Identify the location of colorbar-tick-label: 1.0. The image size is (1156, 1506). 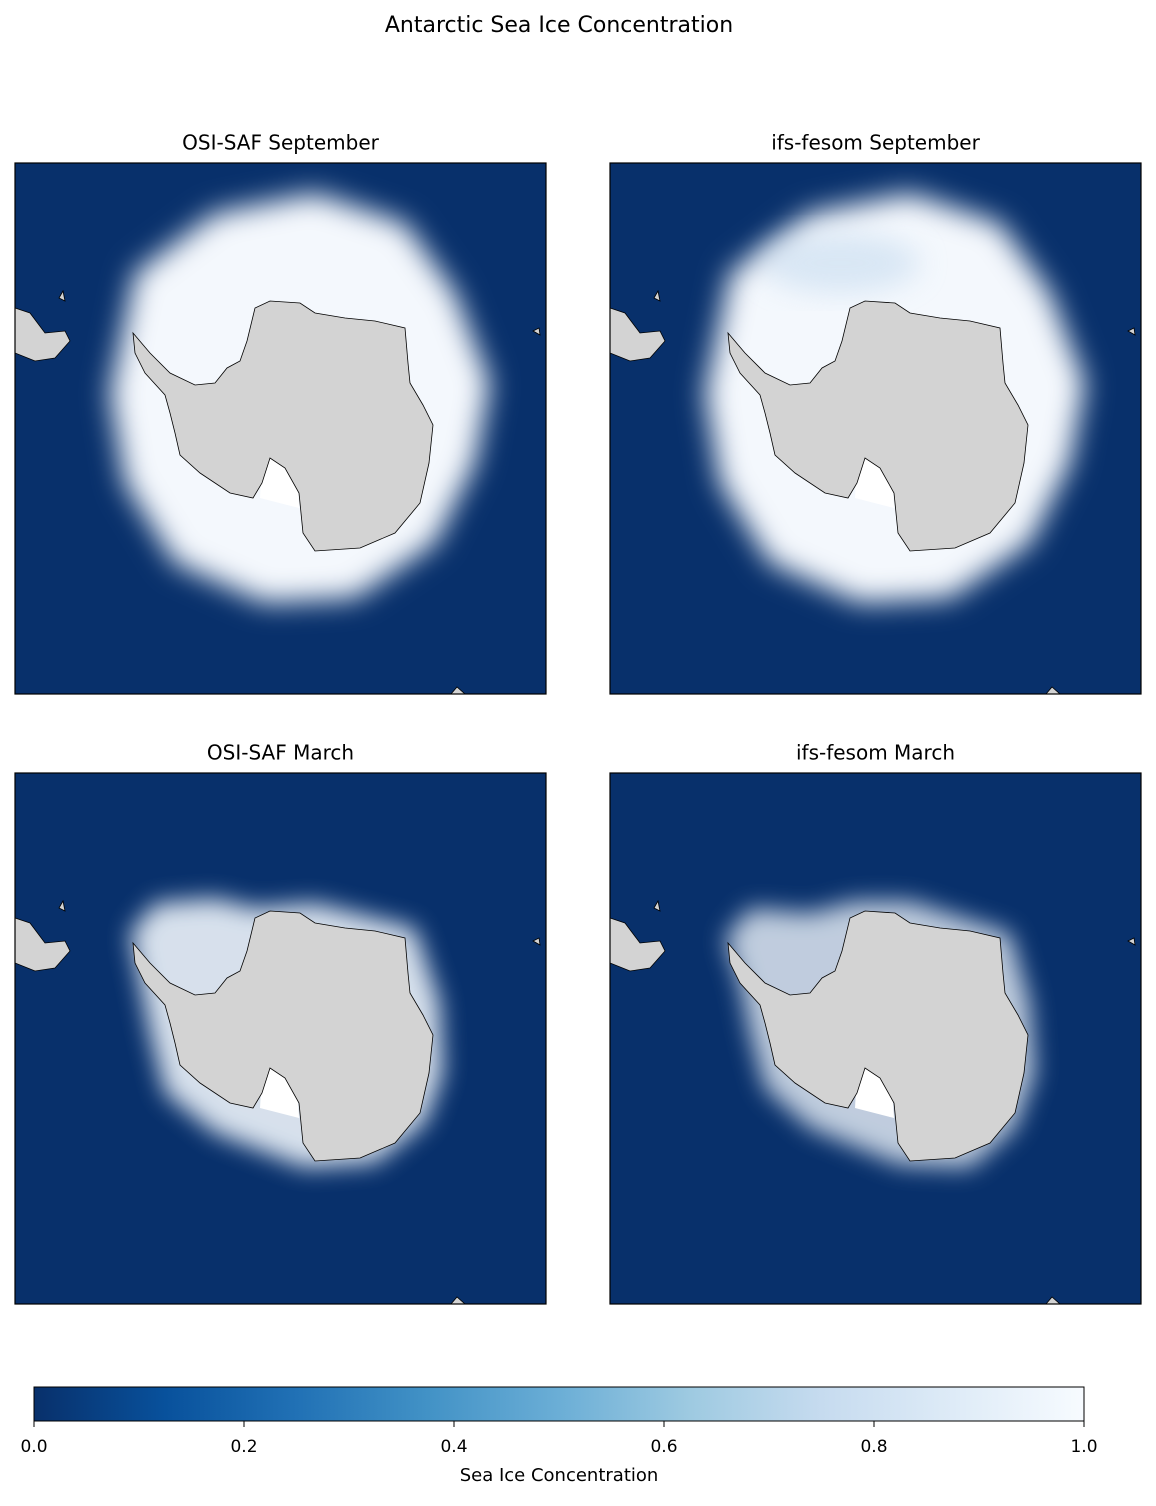
(1083, 1447).